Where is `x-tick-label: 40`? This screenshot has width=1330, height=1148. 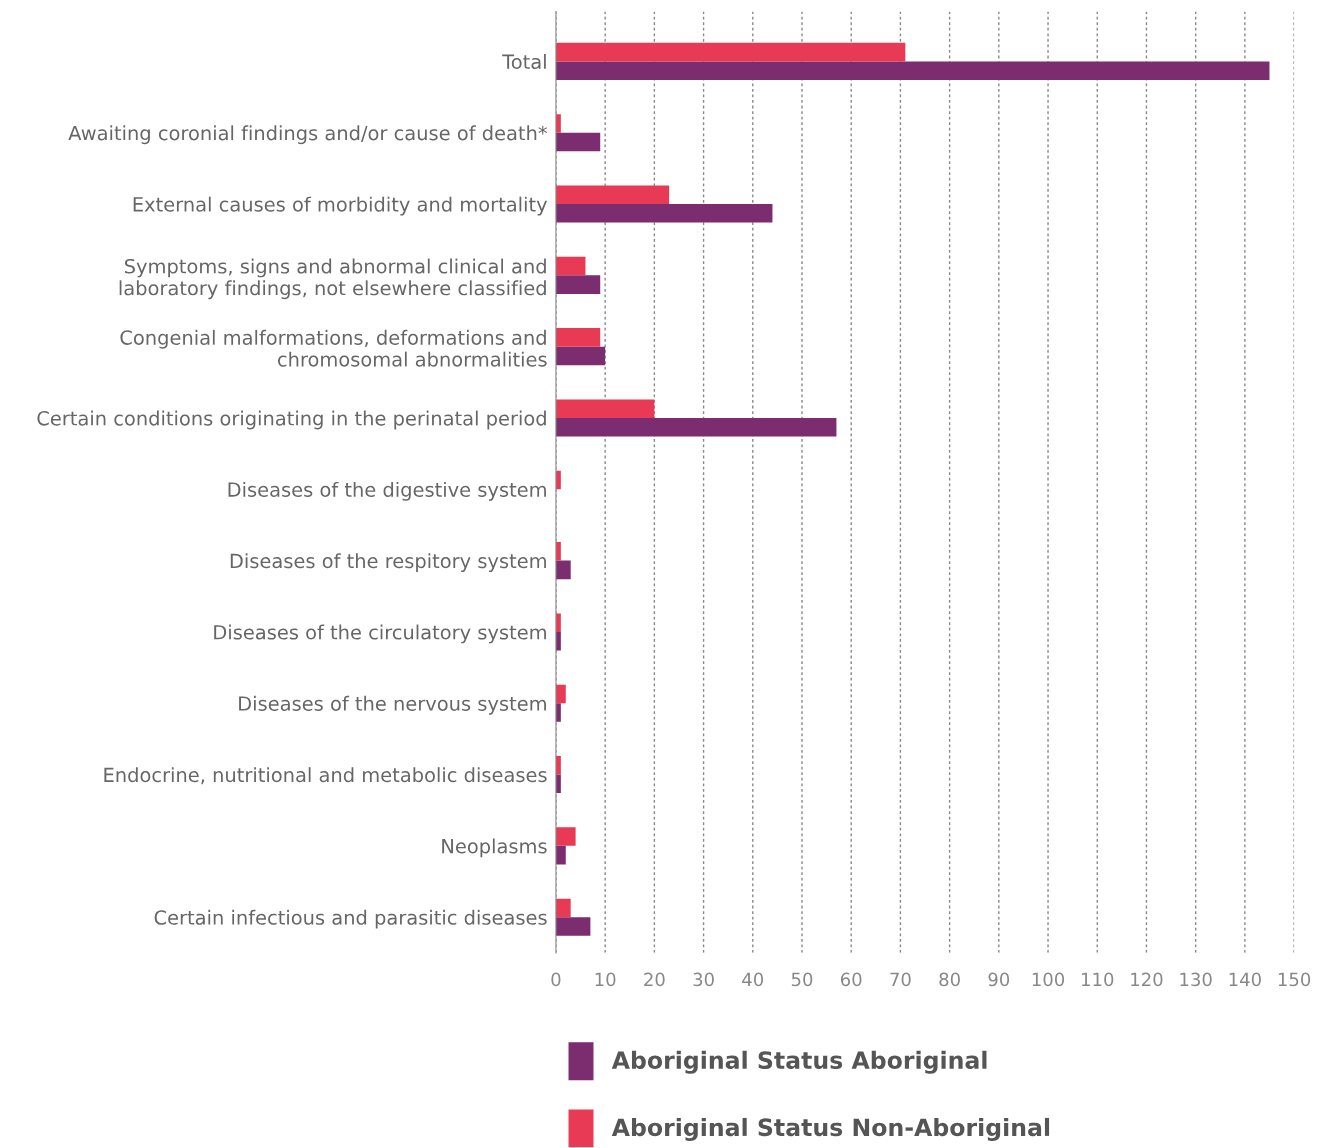 x-tick-label: 40 is located at coordinates (753, 979).